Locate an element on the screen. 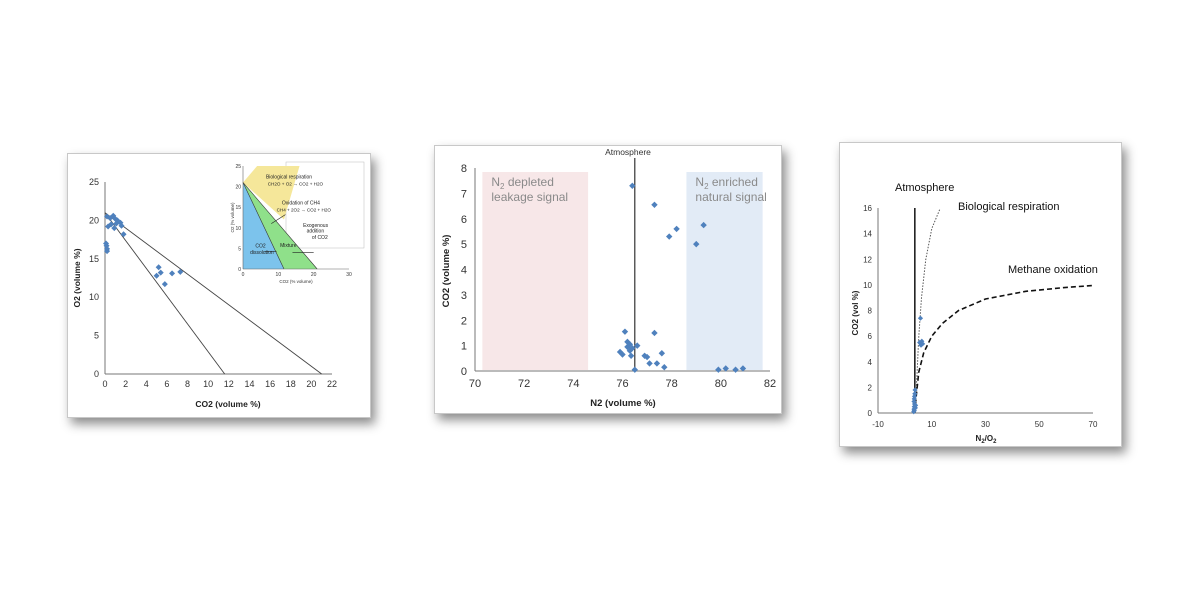  biological-respiration-curve is located at coordinates (927, 311).